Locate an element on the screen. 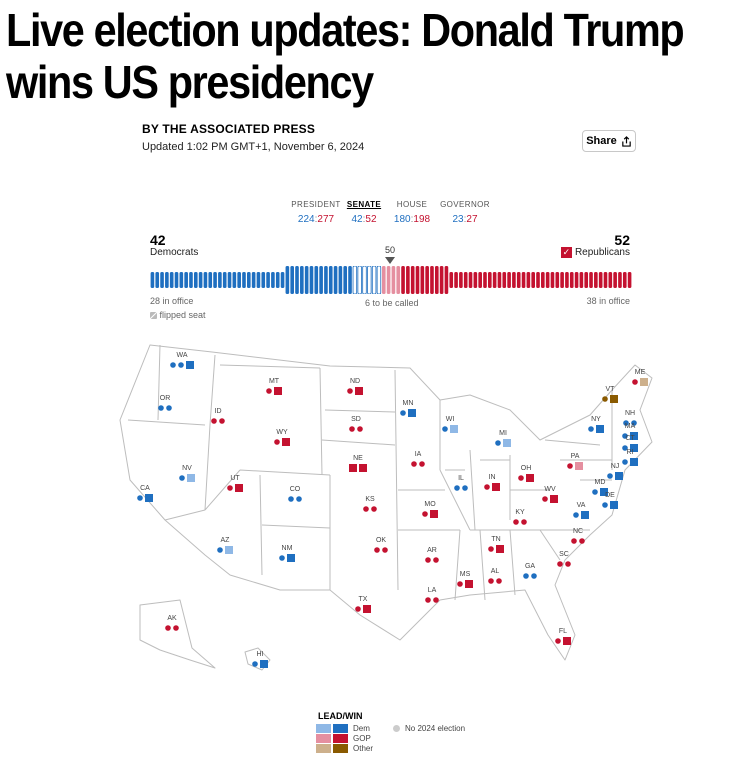  state-nj: NJ is located at coordinates (615, 471).